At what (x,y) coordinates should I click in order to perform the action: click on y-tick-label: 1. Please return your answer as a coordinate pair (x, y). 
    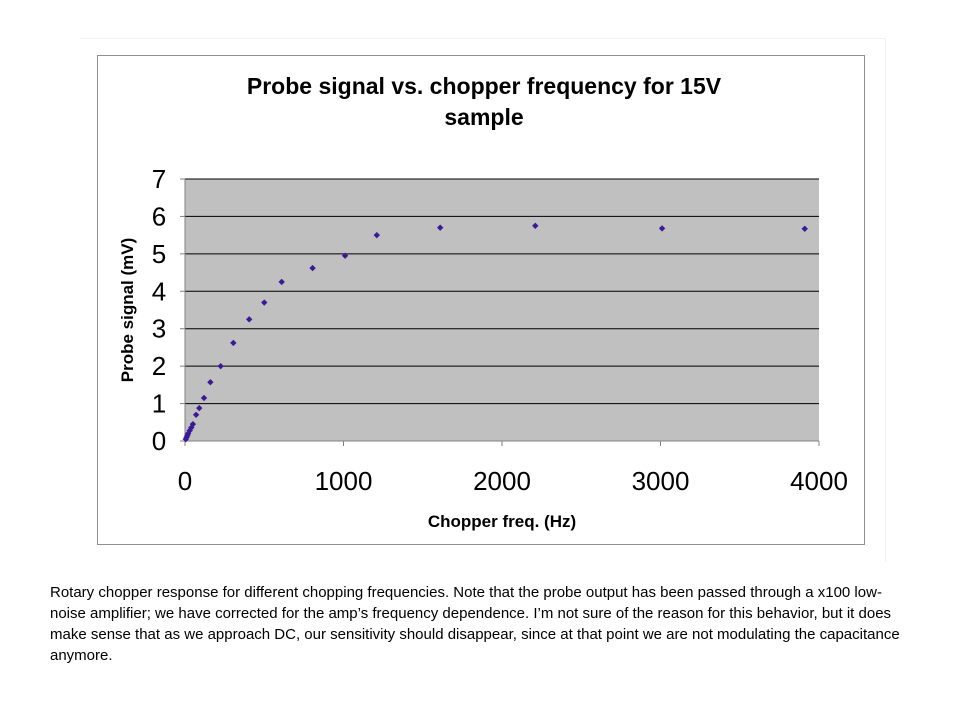
    Looking at the image, I should click on (159, 404).